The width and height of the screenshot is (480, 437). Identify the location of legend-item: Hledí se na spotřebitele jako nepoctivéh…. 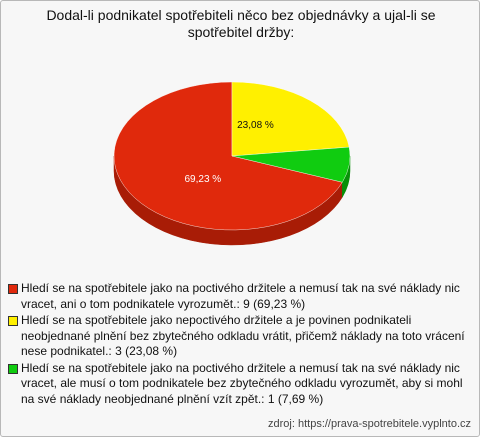
(237, 336).